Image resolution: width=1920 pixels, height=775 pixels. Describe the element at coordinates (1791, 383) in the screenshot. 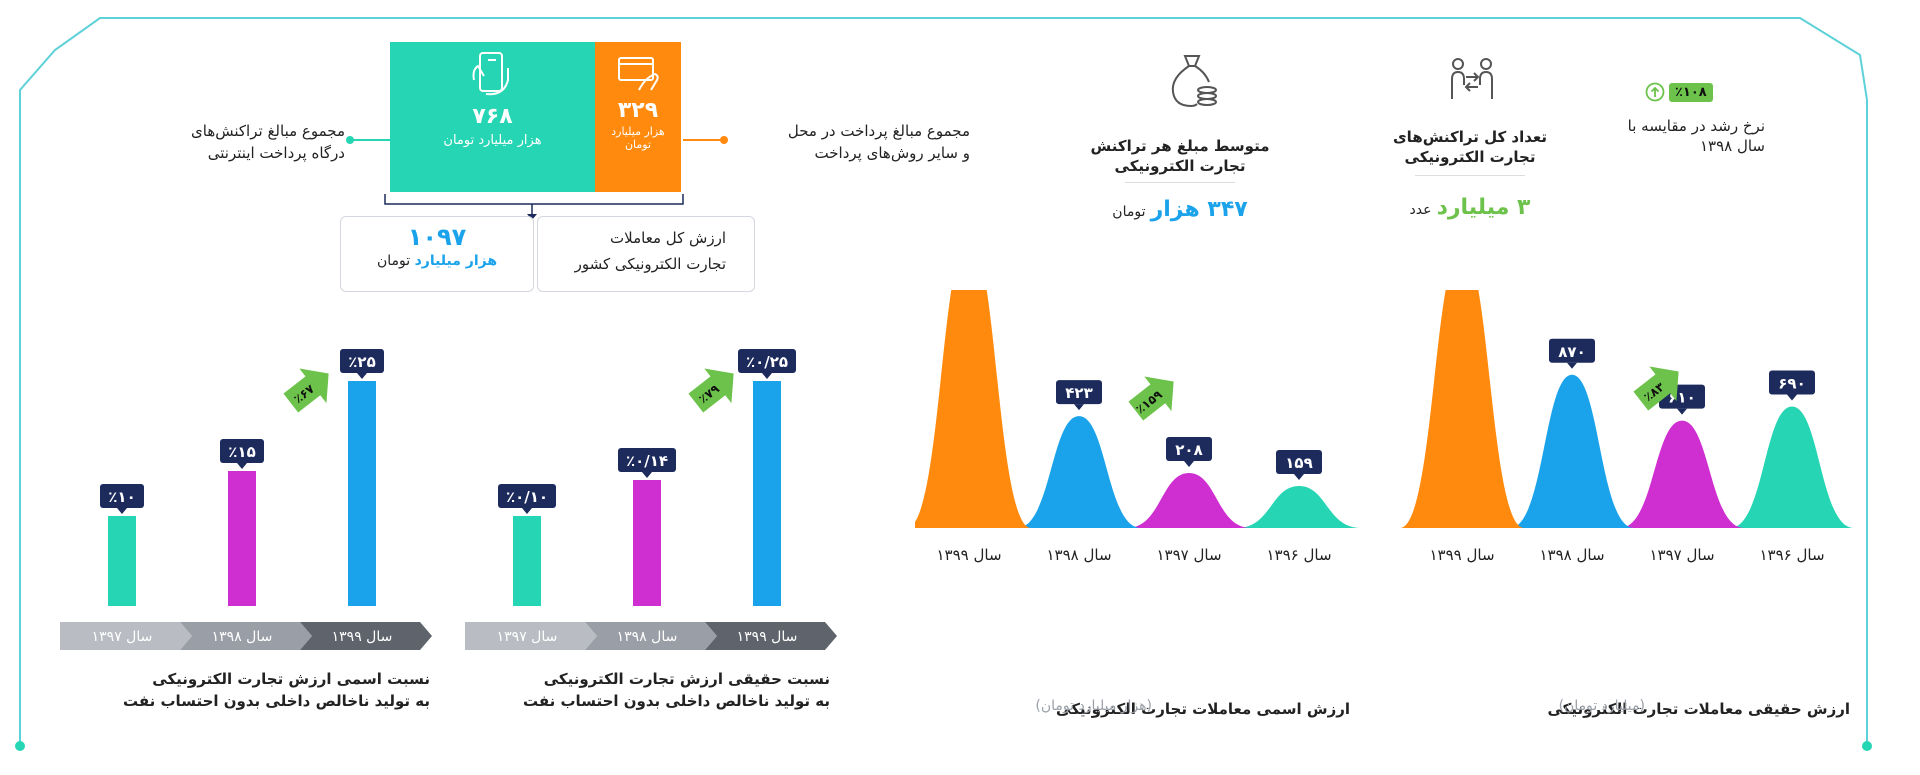

I see `chart-real-value-tag-0-text: ۶۹۰` at that location.